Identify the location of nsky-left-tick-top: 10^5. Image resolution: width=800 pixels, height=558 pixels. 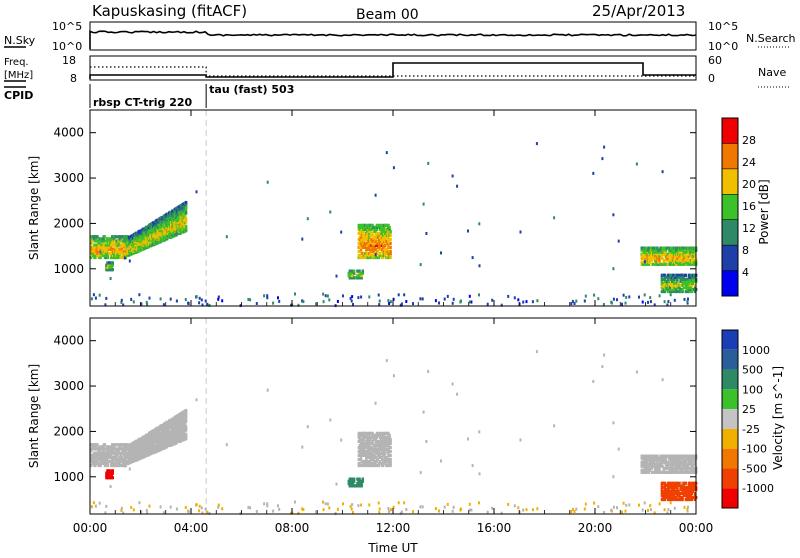
(67, 26).